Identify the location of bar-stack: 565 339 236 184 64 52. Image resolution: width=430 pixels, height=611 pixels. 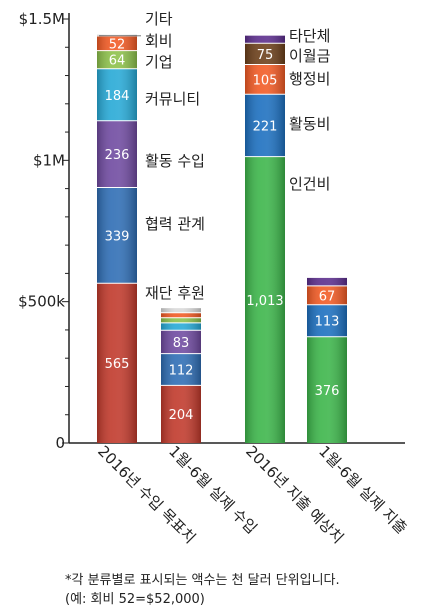
(117, 238).